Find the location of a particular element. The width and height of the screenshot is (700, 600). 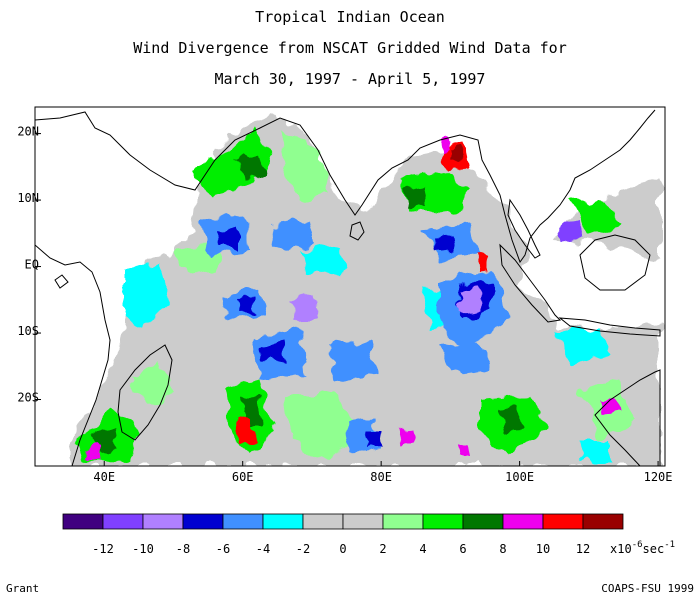

institution-credit: COAPS-FSU 1999 is located at coordinates (647, 588).